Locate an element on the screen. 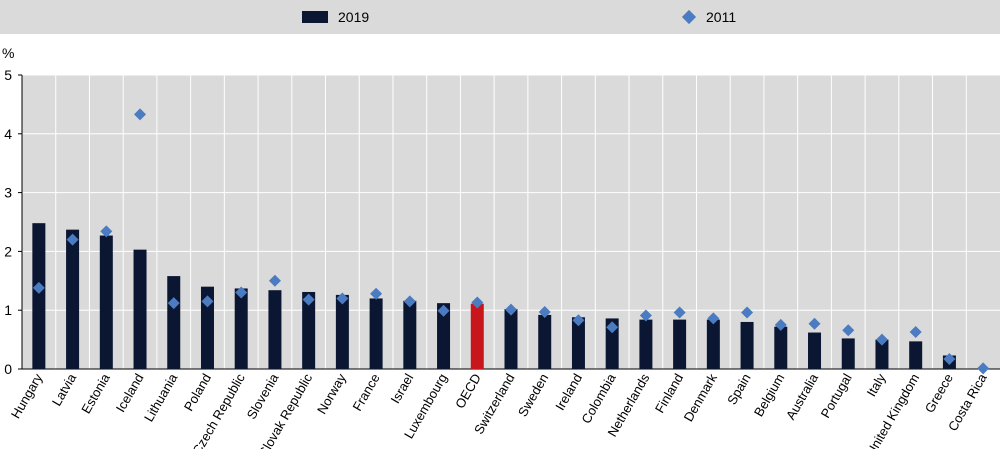 The height and width of the screenshot is (449, 1000). legend-swatch-2019 is located at coordinates (315, 17).